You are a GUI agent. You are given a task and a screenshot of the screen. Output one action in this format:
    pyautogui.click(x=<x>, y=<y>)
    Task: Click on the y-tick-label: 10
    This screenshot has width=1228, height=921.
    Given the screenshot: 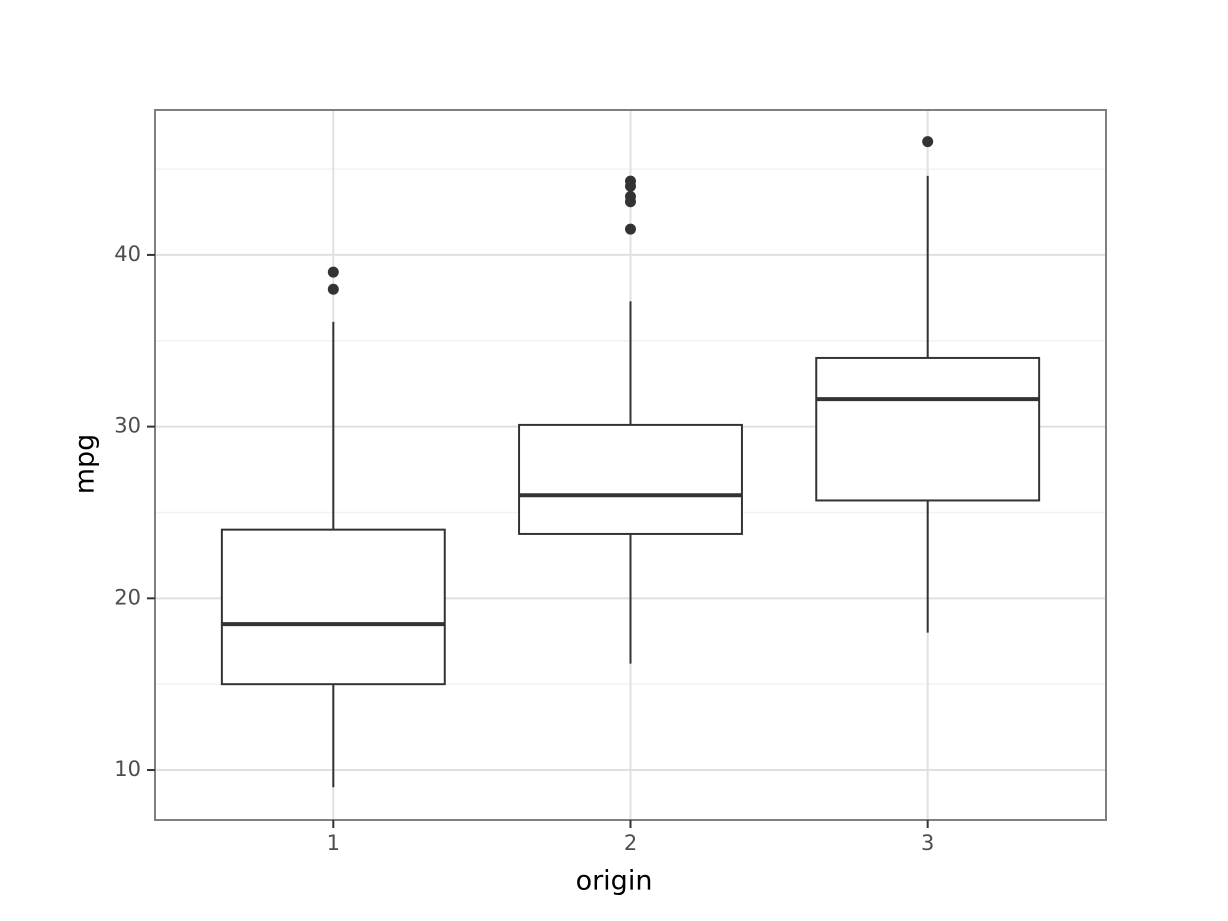 What is the action you would take?
    pyautogui.click(x=127, y=769)
    